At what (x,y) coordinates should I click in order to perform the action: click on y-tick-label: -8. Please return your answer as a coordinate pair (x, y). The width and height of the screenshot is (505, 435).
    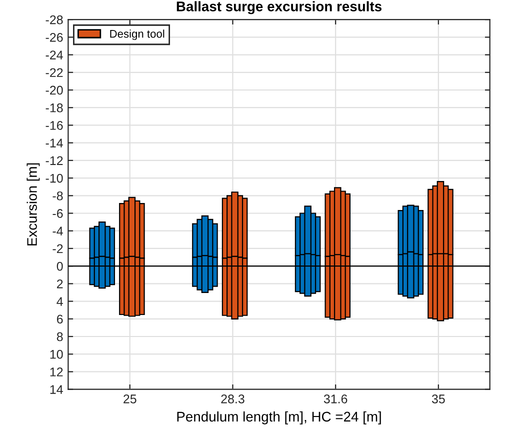
    Looking at the image, I should click on (57, 195).